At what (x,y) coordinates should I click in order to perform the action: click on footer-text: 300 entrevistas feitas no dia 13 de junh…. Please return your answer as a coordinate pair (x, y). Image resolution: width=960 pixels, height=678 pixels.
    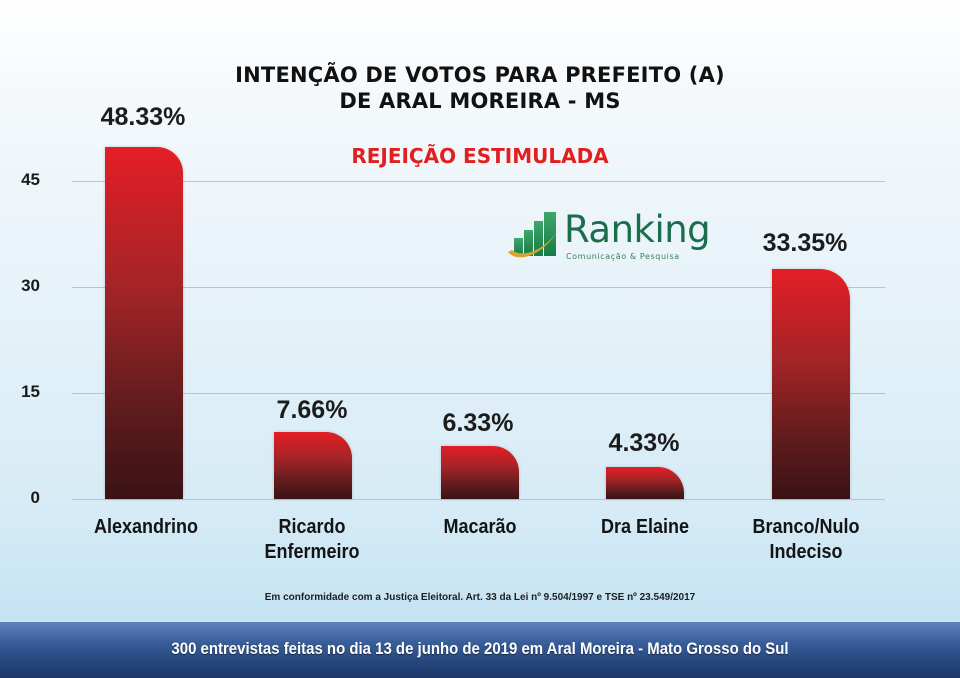
    Looking at the image, I should click on (480, 648).